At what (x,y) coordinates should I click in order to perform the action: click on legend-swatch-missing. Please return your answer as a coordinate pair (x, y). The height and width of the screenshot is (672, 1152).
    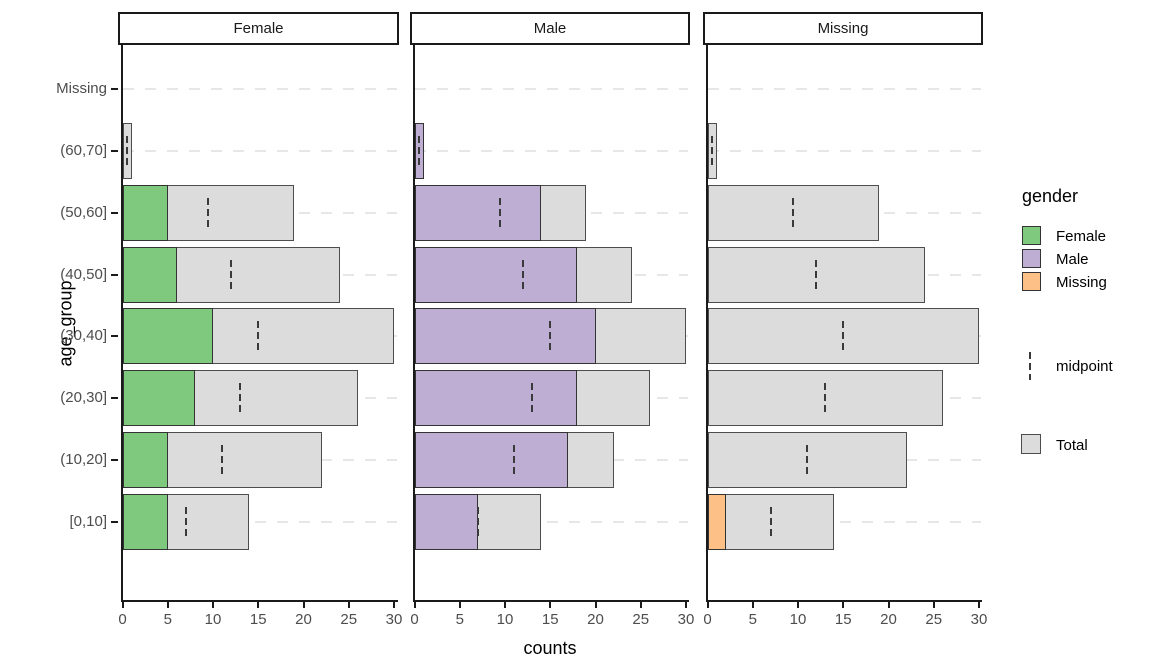
    Looking at the image, I should click on (1031, 281).